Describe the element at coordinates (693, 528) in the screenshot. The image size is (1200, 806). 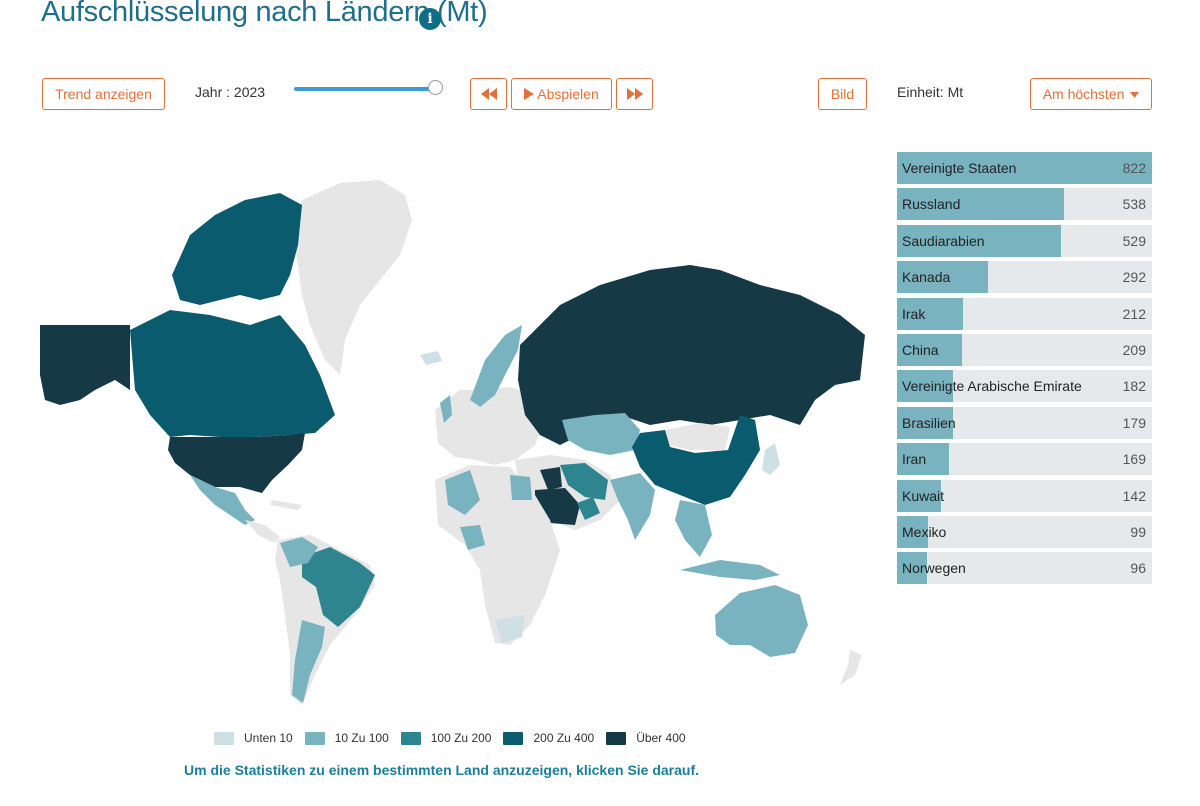
I see `map-southeast-asia` at that location.